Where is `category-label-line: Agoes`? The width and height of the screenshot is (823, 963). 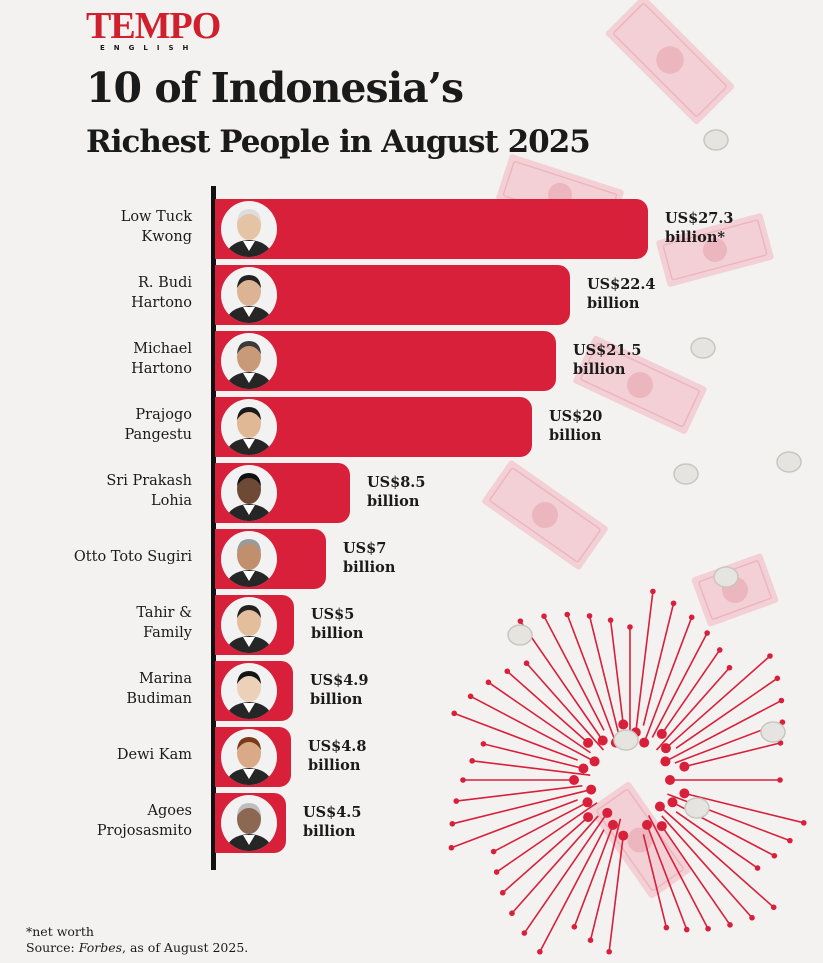
category-label-line: Agoes is located at coordinates (169, 811).